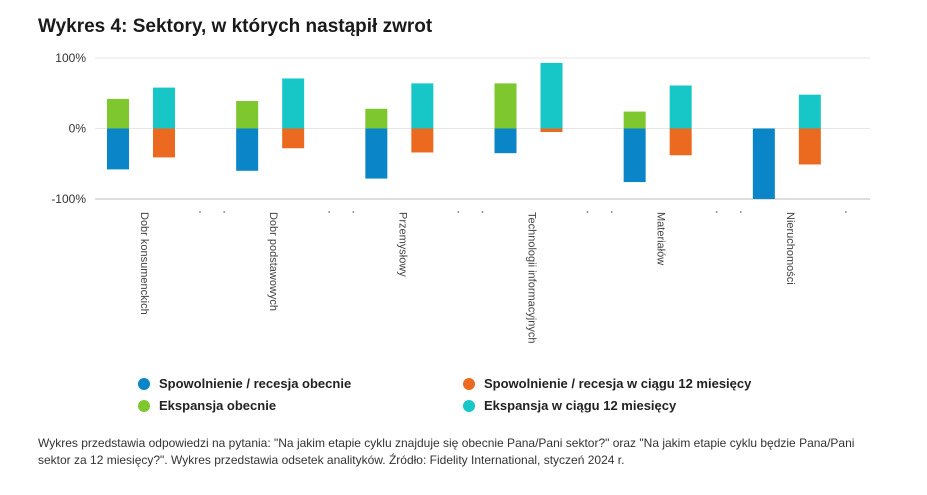 This screenshot has height=495, width=927. What do you see at coordinates (144, 263) in the screenshot?
I see `x-category-label: Dobr konsumenckich` at bounding box center [144, 263].